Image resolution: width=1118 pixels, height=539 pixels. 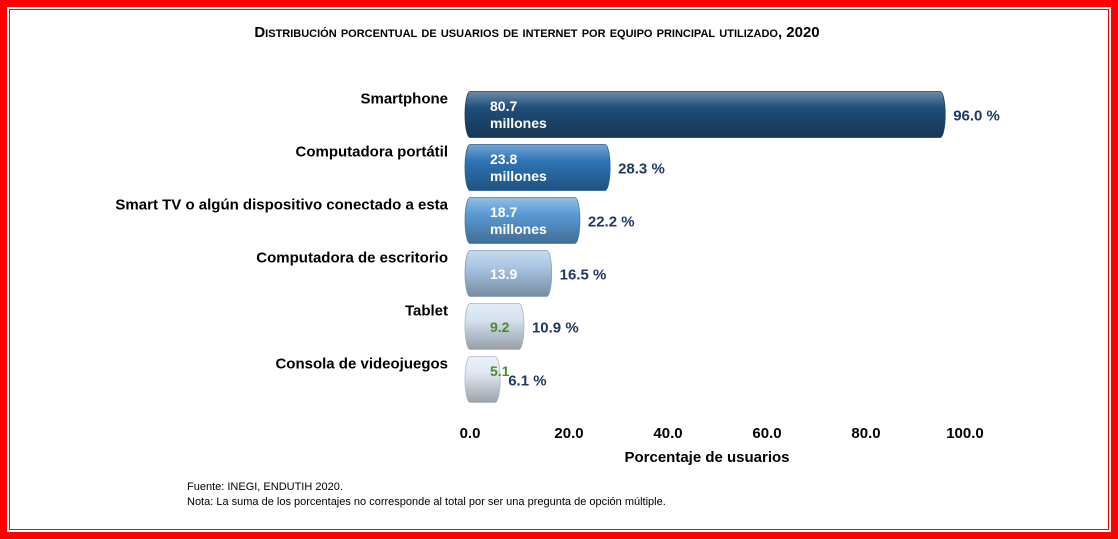 What do you see at coordinates (361, 363) in the screenshot?
I see `category-label: Consola de videojuegos` at bounding box center [361, 363].